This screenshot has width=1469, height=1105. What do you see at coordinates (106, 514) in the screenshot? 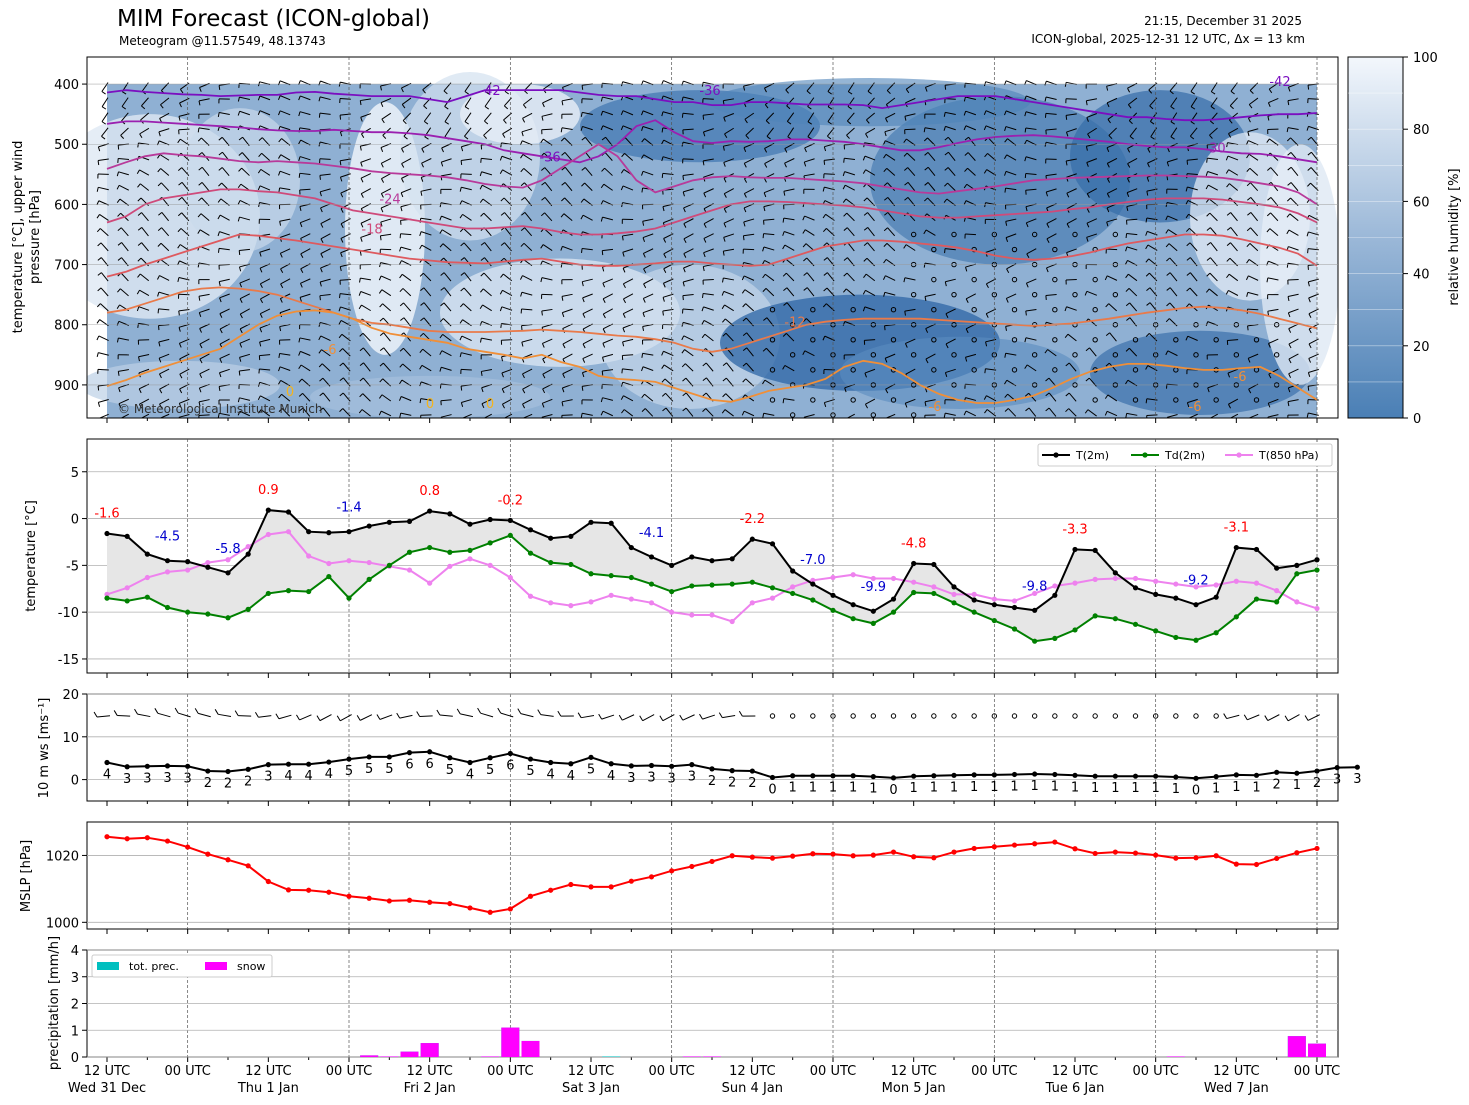
I see `extreme-label: -1.6` at bounding box center [106, 514].